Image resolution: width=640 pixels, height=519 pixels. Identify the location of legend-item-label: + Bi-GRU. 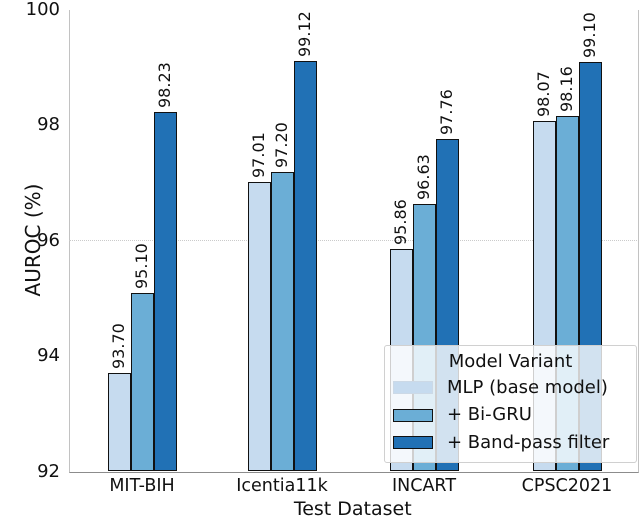
(489, 415).